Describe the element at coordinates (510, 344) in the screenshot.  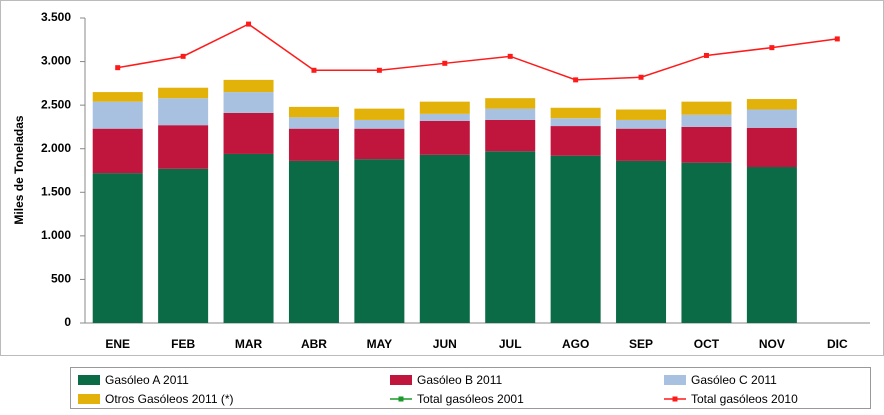
I see `x-tick-label: JUL` at that location.